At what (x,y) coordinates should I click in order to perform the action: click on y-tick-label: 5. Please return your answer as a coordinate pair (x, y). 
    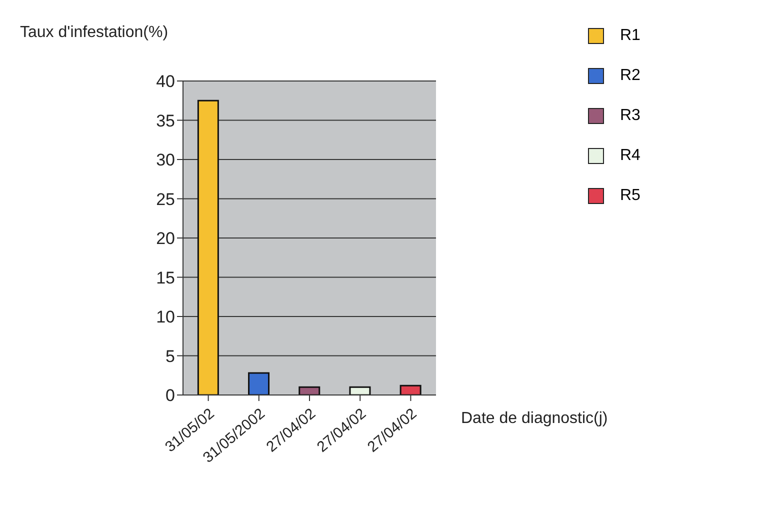
    Looking at the image, I should click on (170, 356).